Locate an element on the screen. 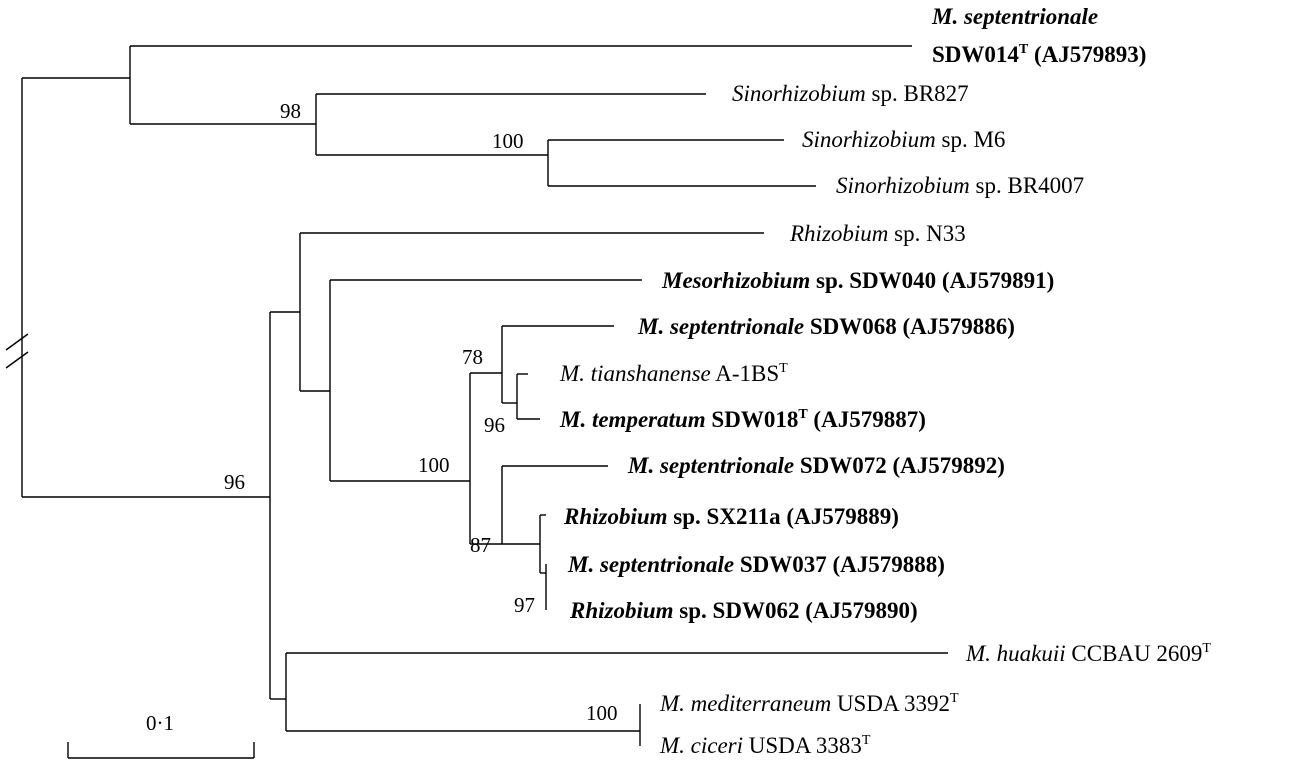 The image size is (1302, 763). bootstrap-value: 97 is located at coordinates (524, 605).